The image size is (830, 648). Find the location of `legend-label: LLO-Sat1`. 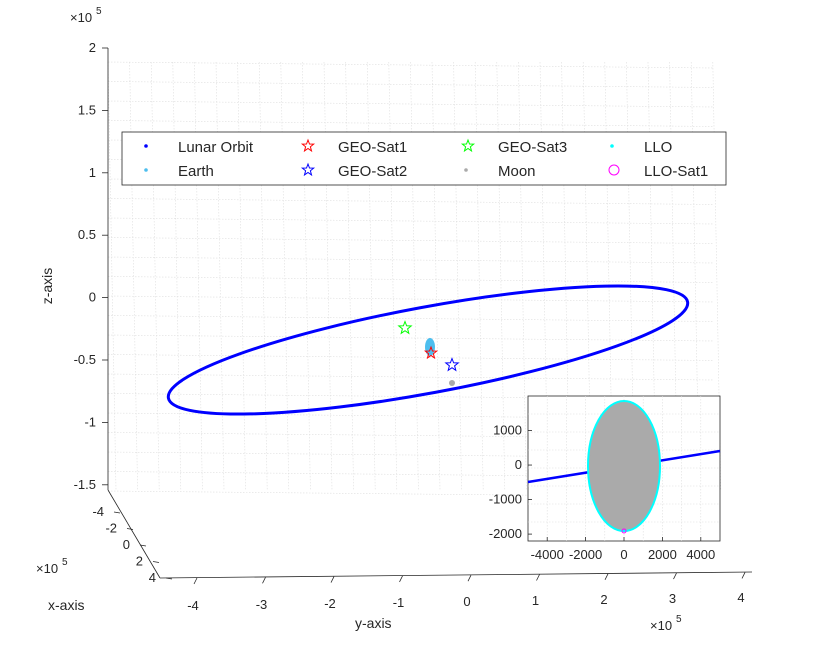

legend-label: LLO-Sat1 is located at coordinates (676, 171).